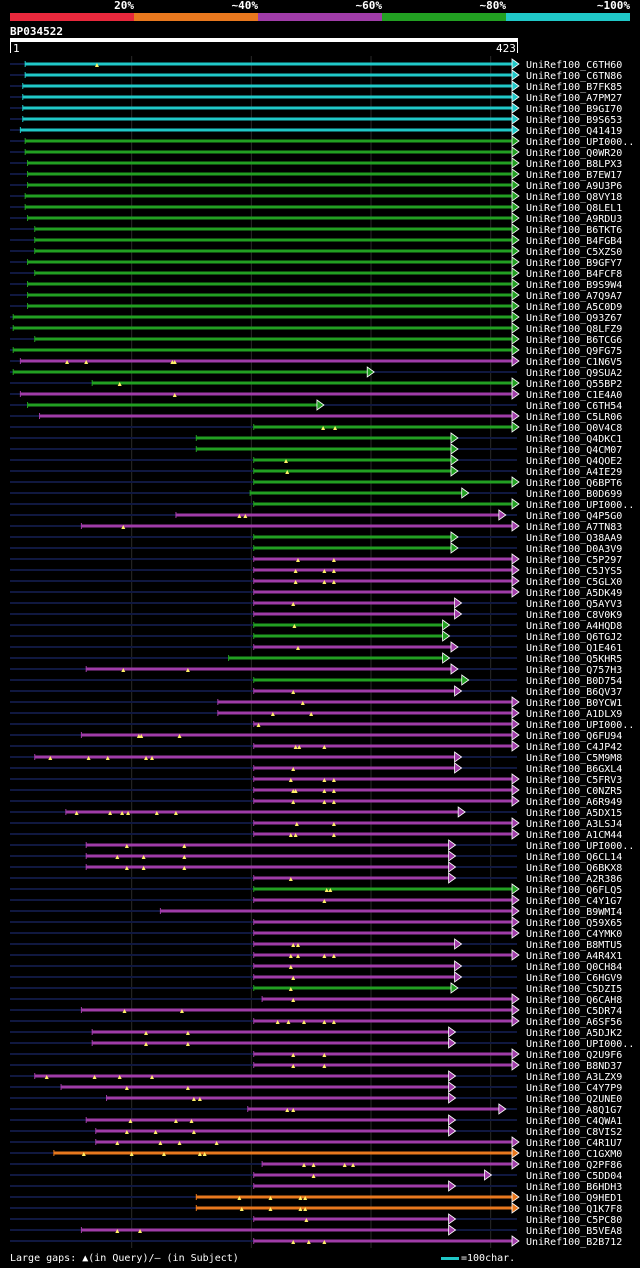  Describe the element at coordinates (574, 670) in the screenshot. I see `hit-label: UniRef100_Q757H3` at that location.